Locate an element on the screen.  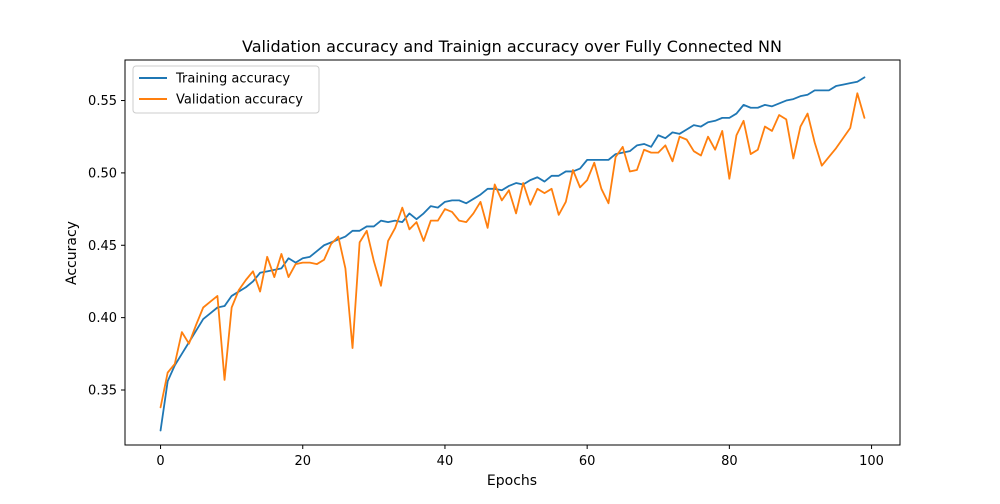
y-tick-label: 0.50 is located at coordinates (102, 173).